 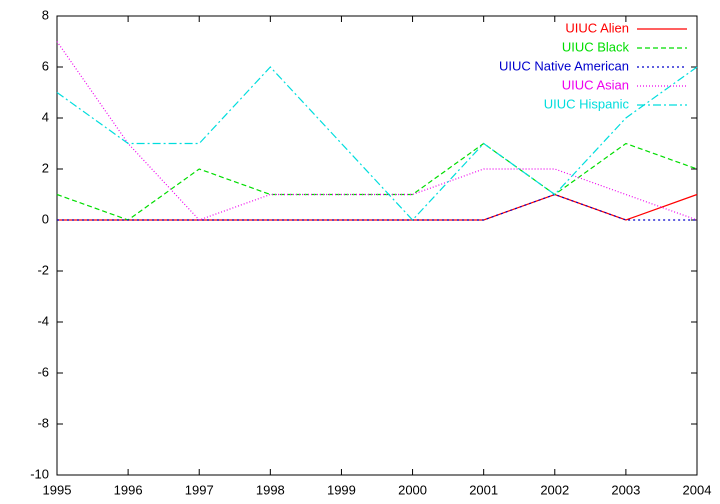 What do you see at coordinates (587, 103) in the screenshot?
I see `legend-label: UIUC Hispanic` at bounding box center [587, 103].